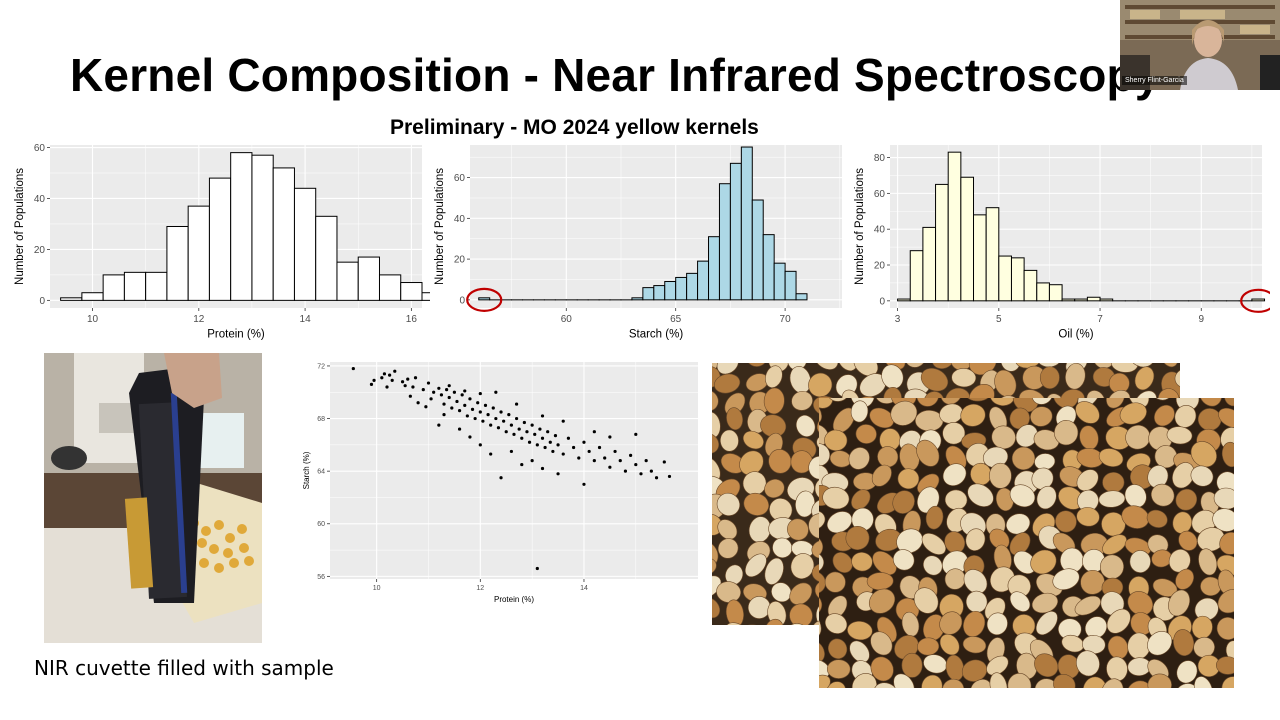 The height and width of the screenshot is (720, 1280). I want to click on y-tick-label: 72, so click(321, 366).